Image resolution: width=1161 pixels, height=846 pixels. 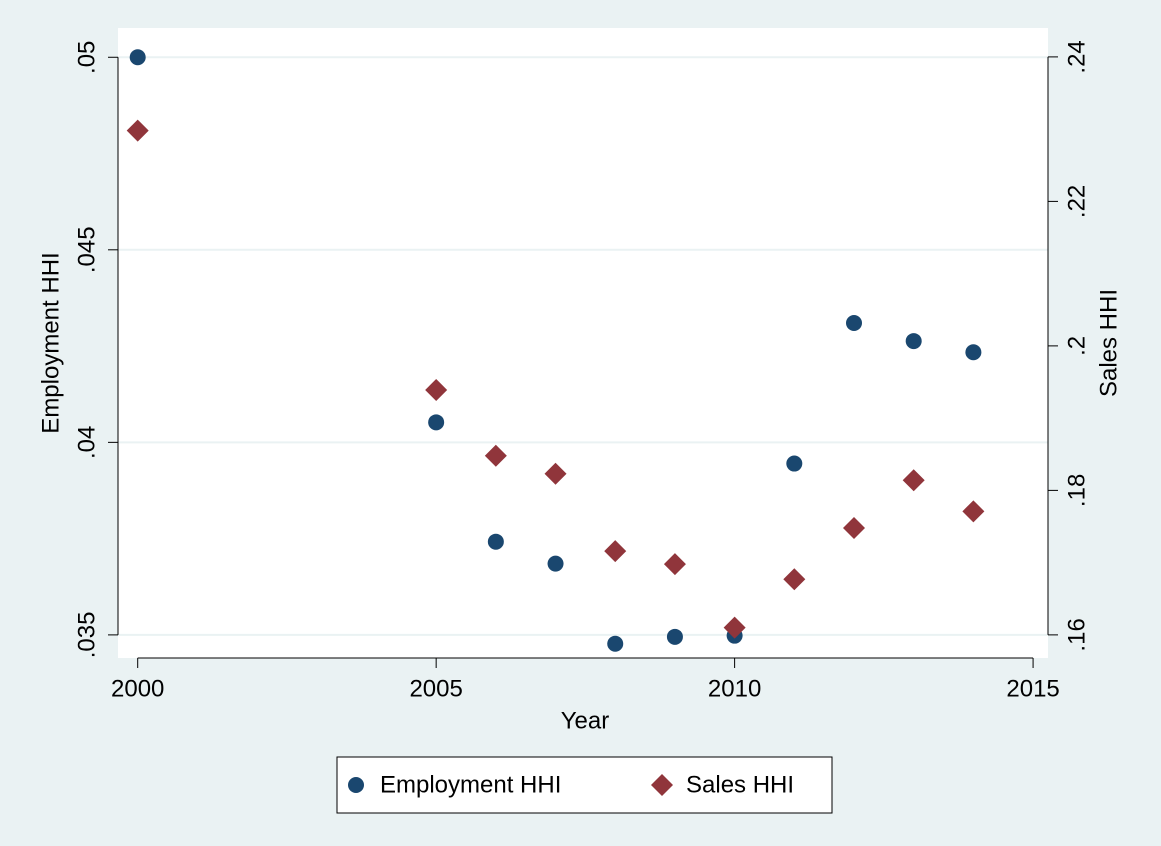 What do you see at coordinates (1076, 634) in the screenshot?
I see `y2-tick-label: .16` at bounding box center [1076, 634].